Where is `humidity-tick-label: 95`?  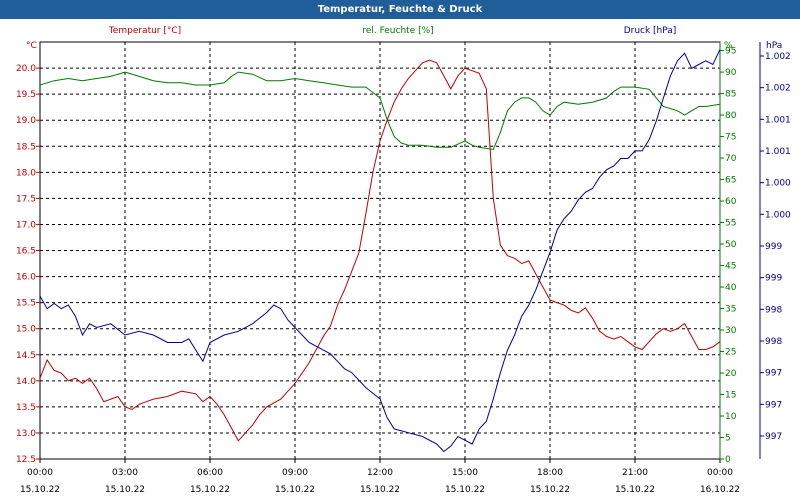 humidity-tick-label: 95 is located at coordinates (730, 52).